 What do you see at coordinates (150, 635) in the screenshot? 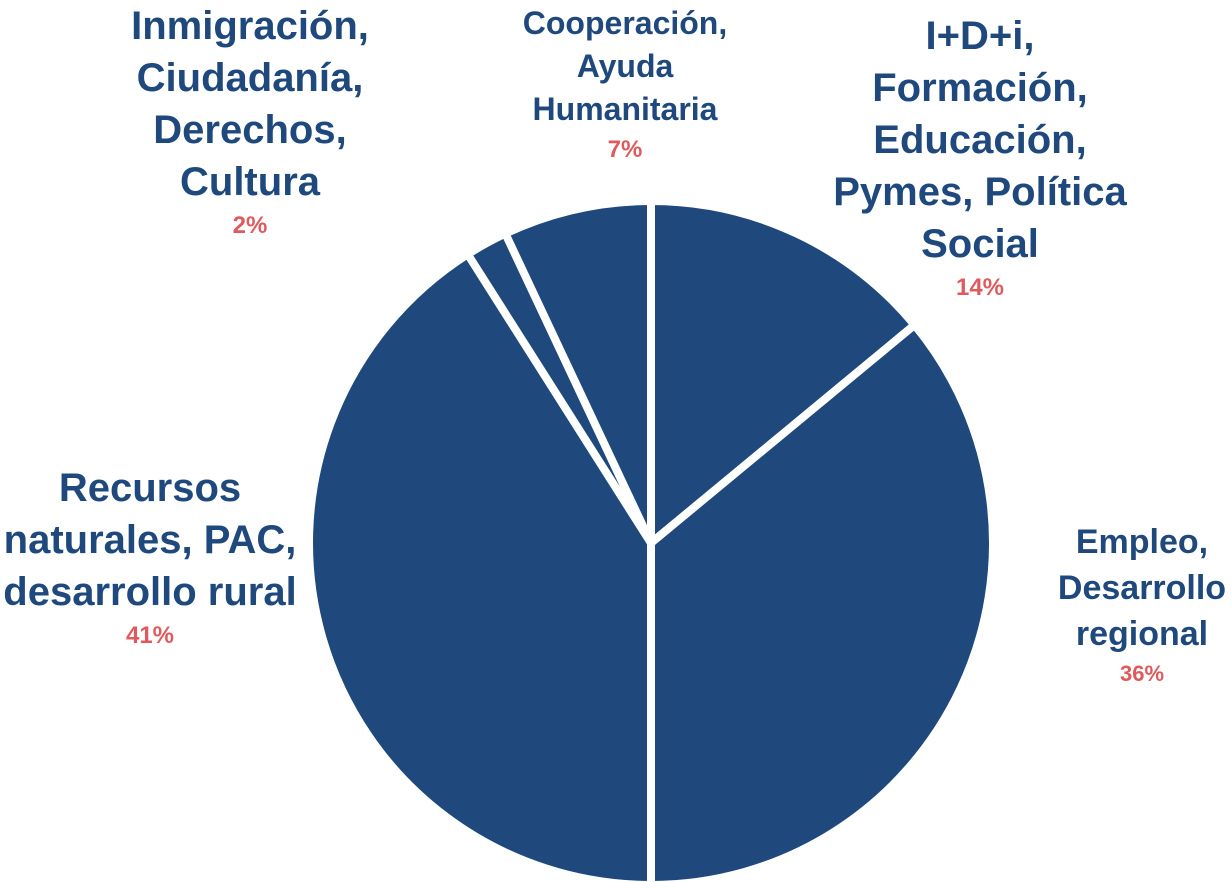
I see `percent-label: 41%` at bounding box center [150, 635].